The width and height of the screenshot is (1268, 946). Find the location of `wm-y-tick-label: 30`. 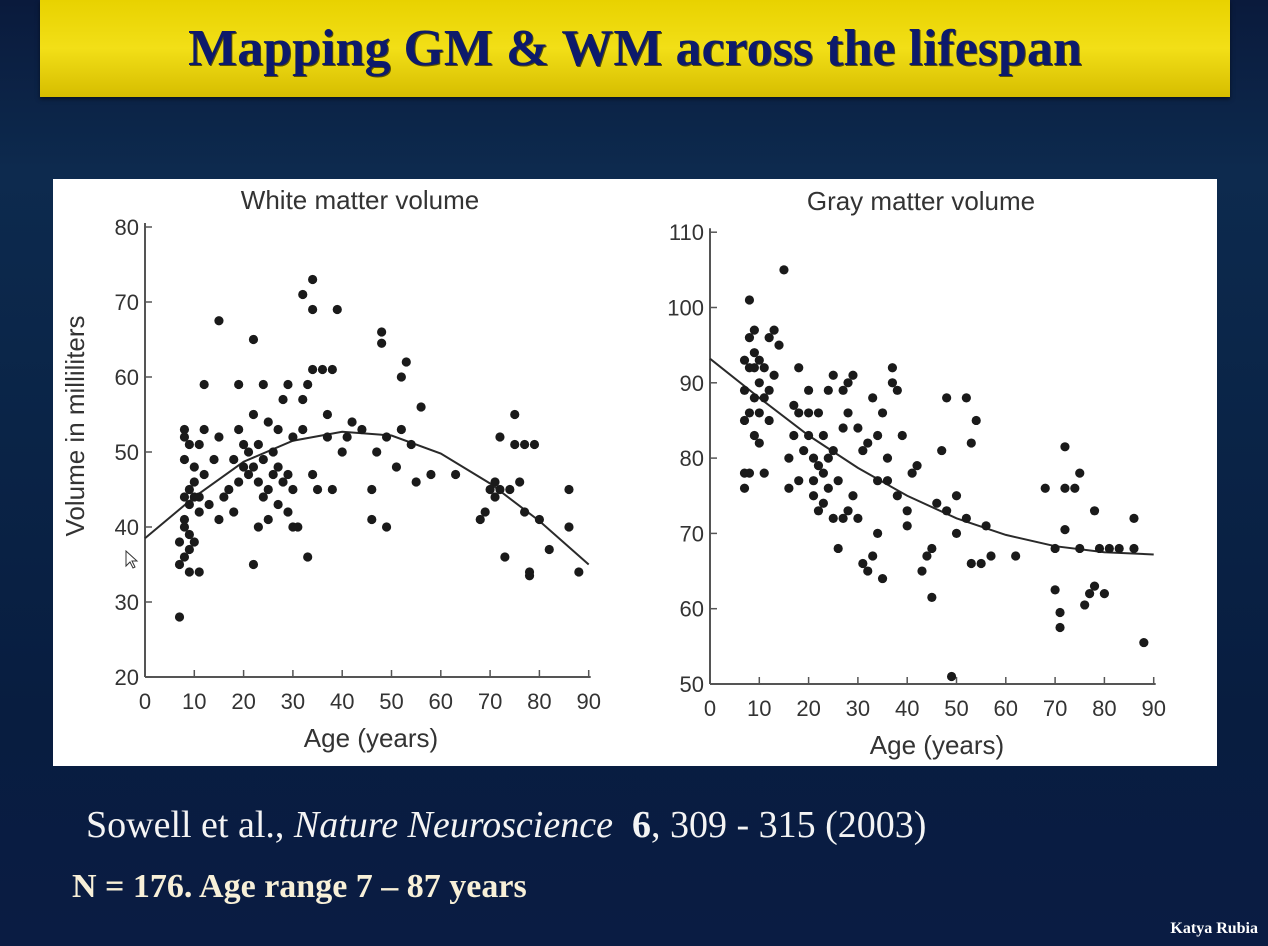

wm-y-tick-label: 30 is located at coordinates (127, 602).